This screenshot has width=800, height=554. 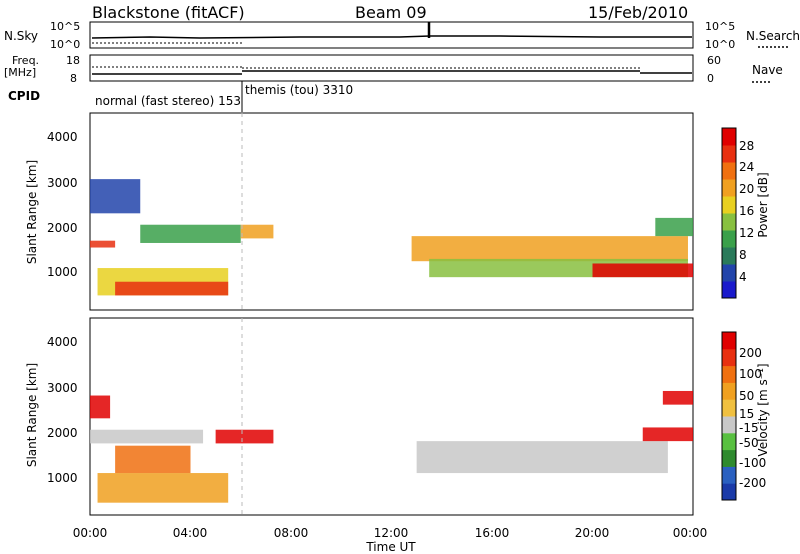 I want to click on cpid-mode-1: normal (fast stereo) 153, so click(x=168, y=101).